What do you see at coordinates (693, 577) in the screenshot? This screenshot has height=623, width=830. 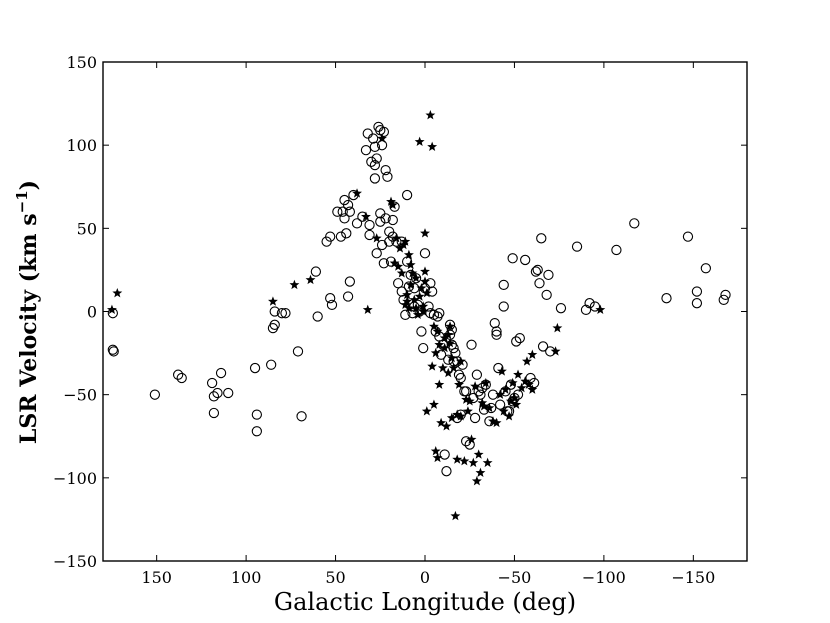 I see `x-tick-label: −150` at bounding box center [693, 577].